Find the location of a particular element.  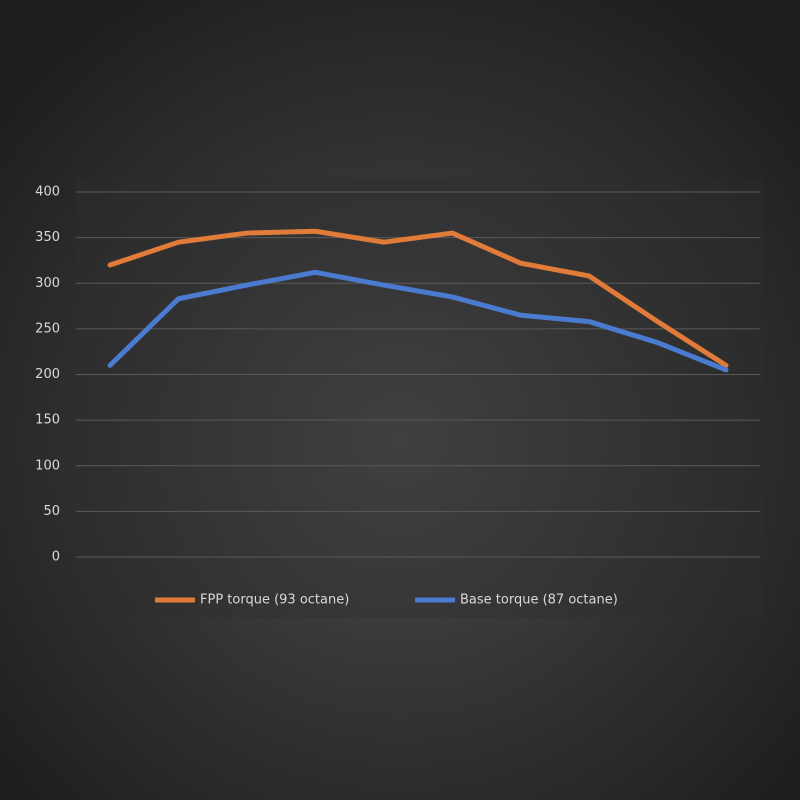

y-tick-label: 400 is located at coordinates (47, 192).